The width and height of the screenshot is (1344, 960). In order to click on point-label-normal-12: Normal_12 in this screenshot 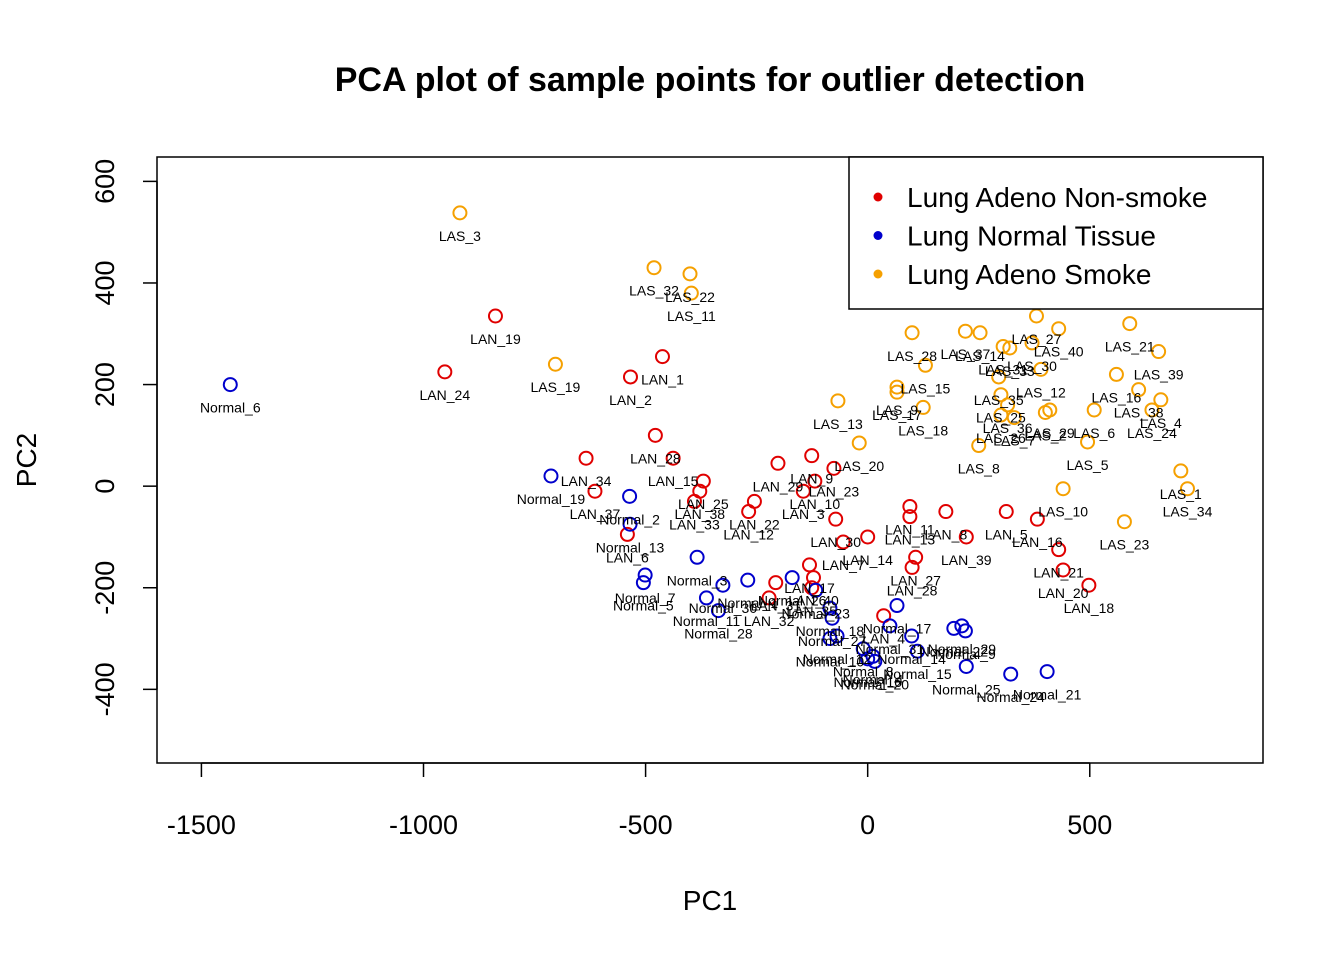, I will do `click(837, 659)`.